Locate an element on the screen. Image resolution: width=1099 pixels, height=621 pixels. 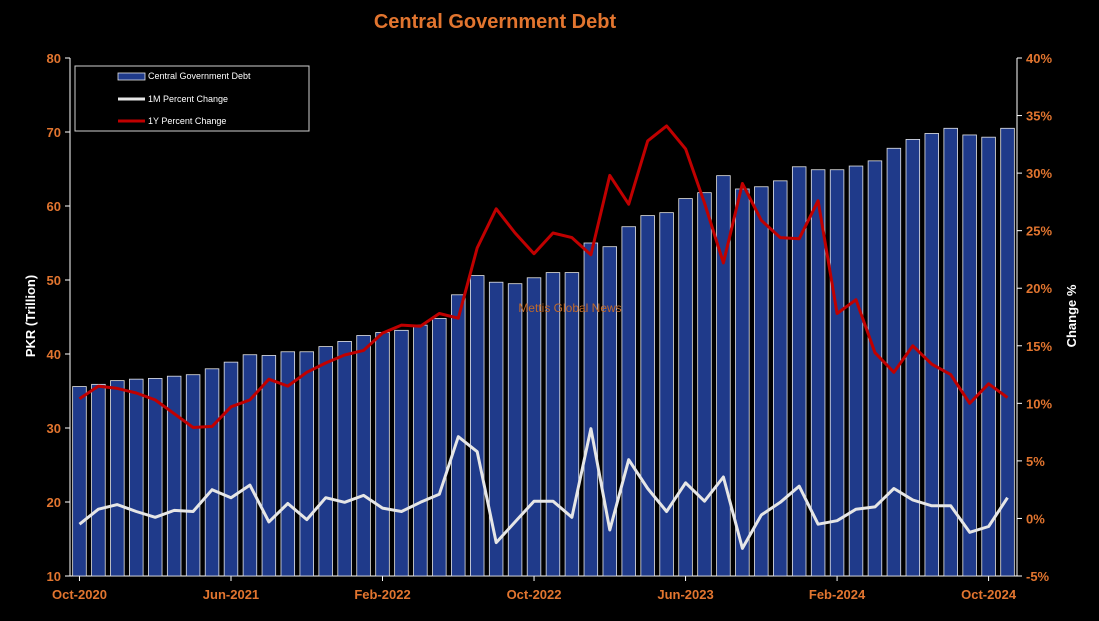
y-left-tick-label: 40 is located at coordinates (54, 354).